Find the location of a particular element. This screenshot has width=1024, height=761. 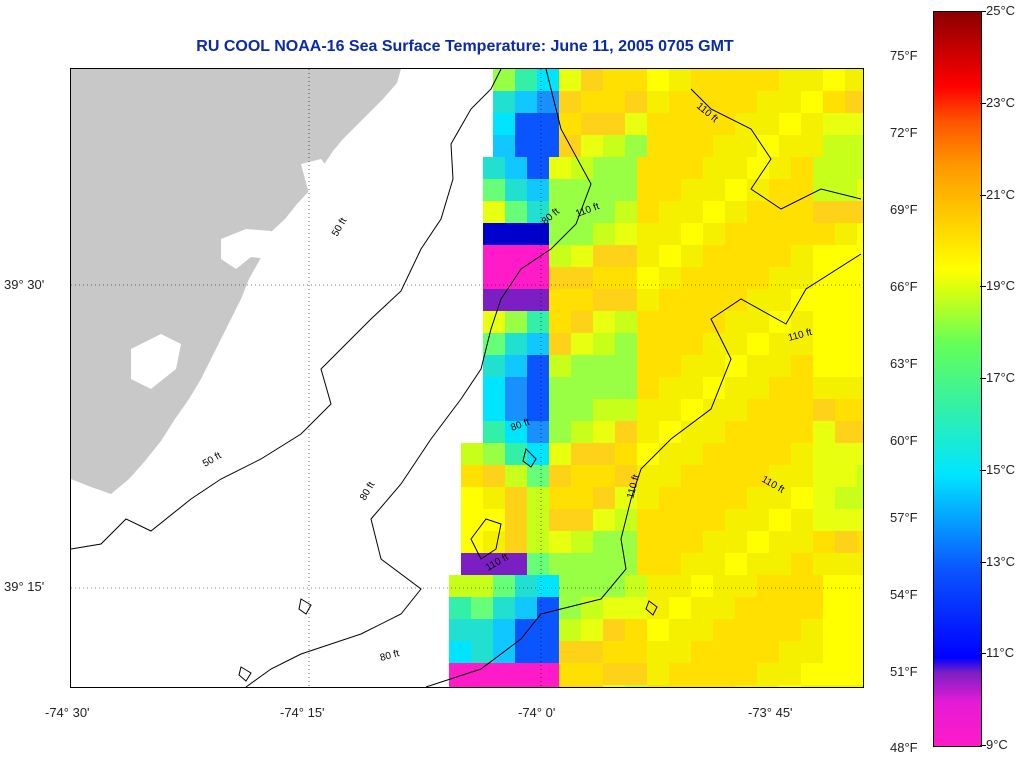

colorbar-celsius-label: 13°C is located at coordinates (1001, 561).